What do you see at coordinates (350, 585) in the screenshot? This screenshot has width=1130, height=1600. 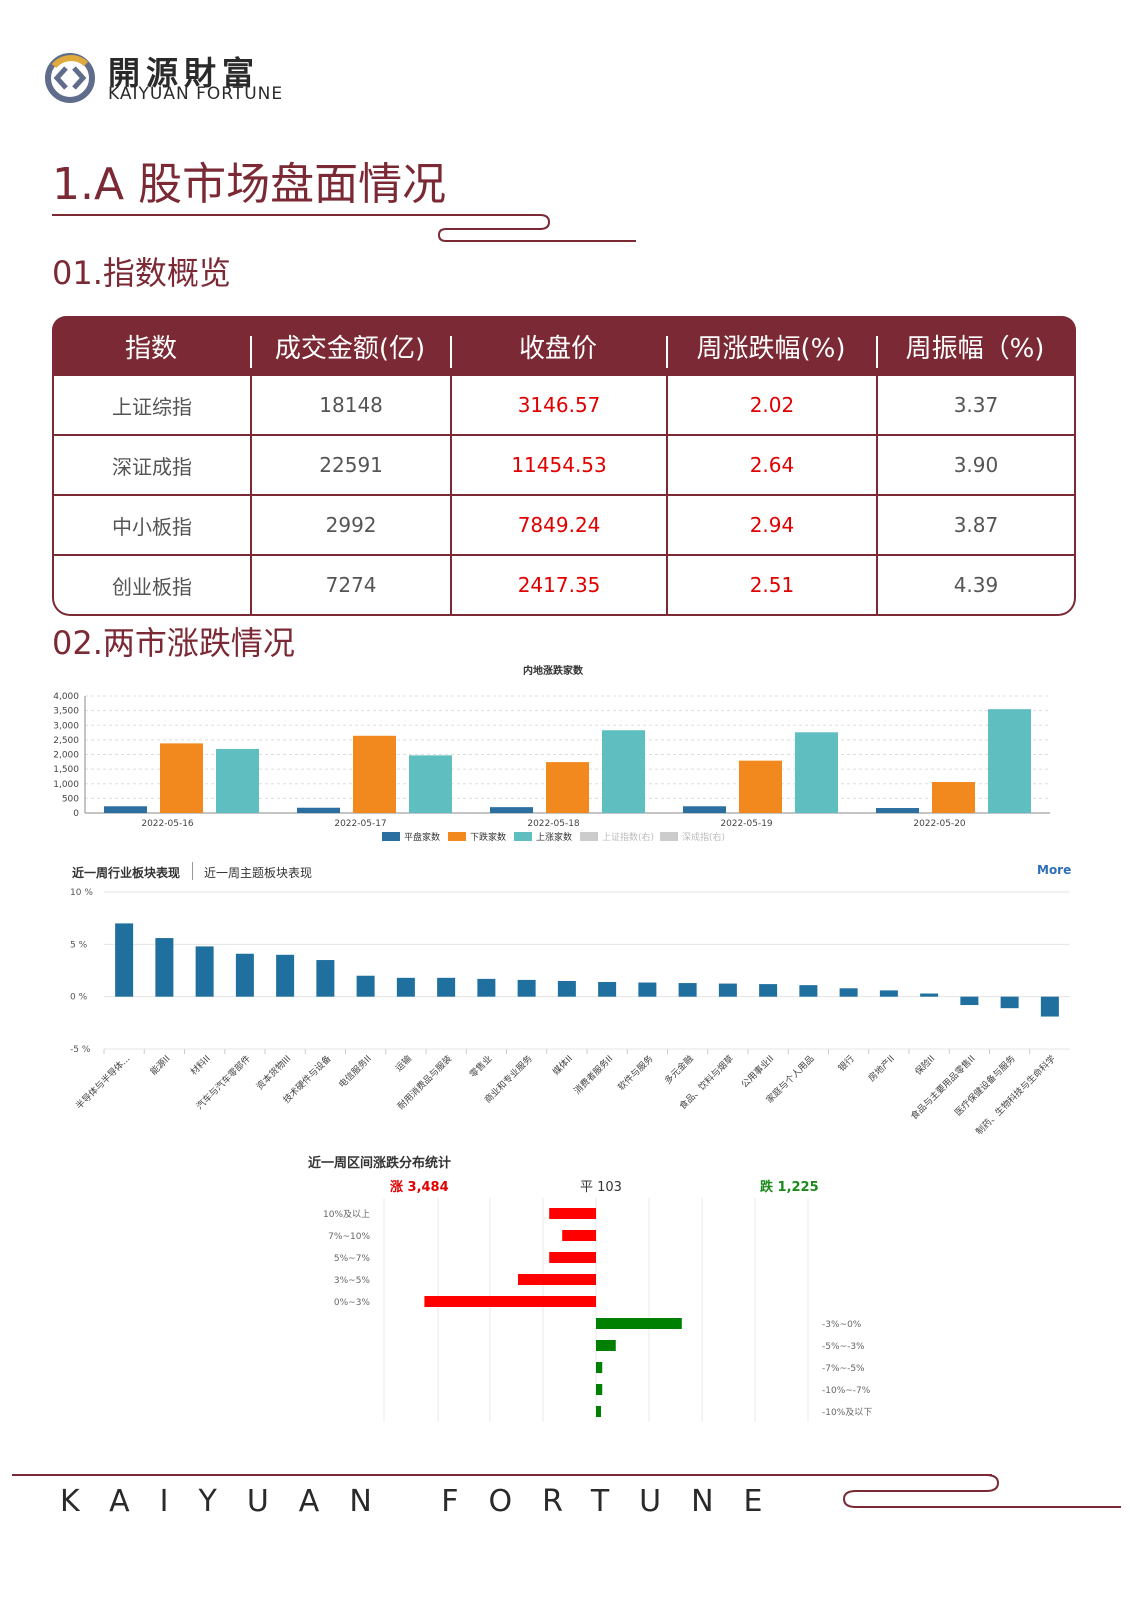 I see `cell-turnover: 7274` at bounding box center [350, 585].